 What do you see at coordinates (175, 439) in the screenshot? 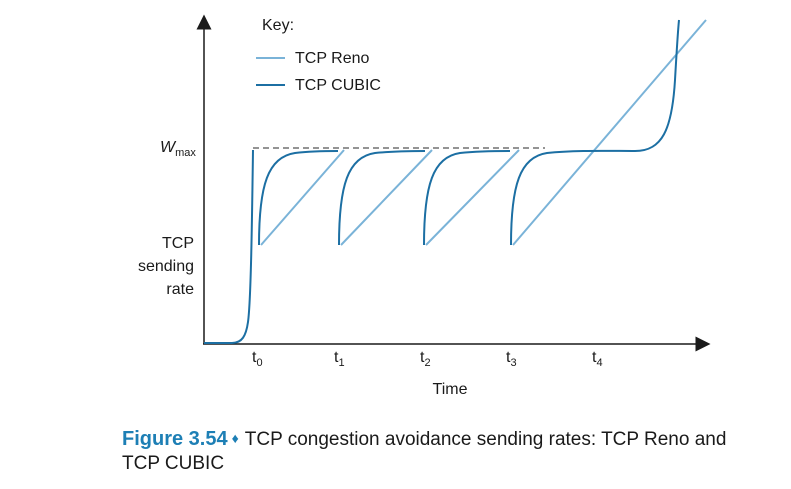
I see `figure-number: Figure 3.54` at bounding box center [175, 439].